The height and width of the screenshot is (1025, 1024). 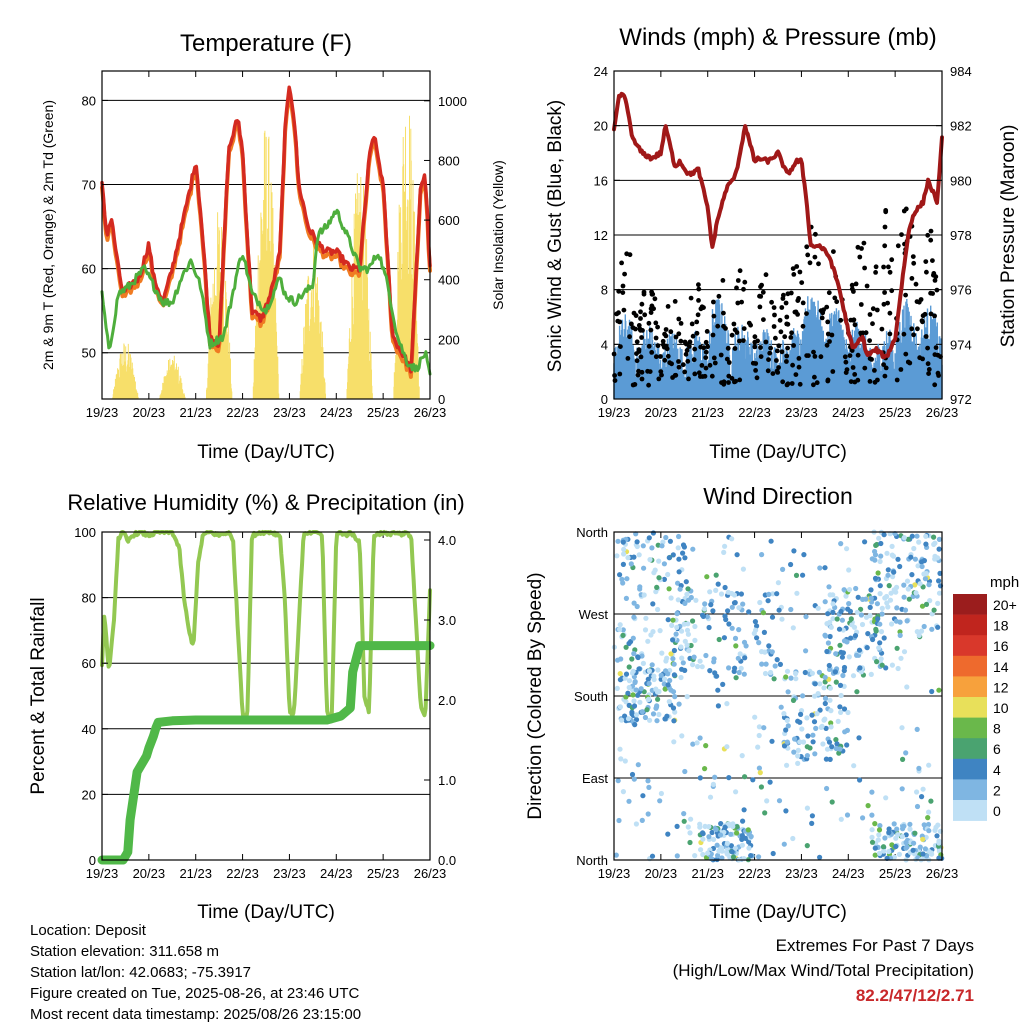 I want to click on legend-label: 14, so click(x=1001, y=667).